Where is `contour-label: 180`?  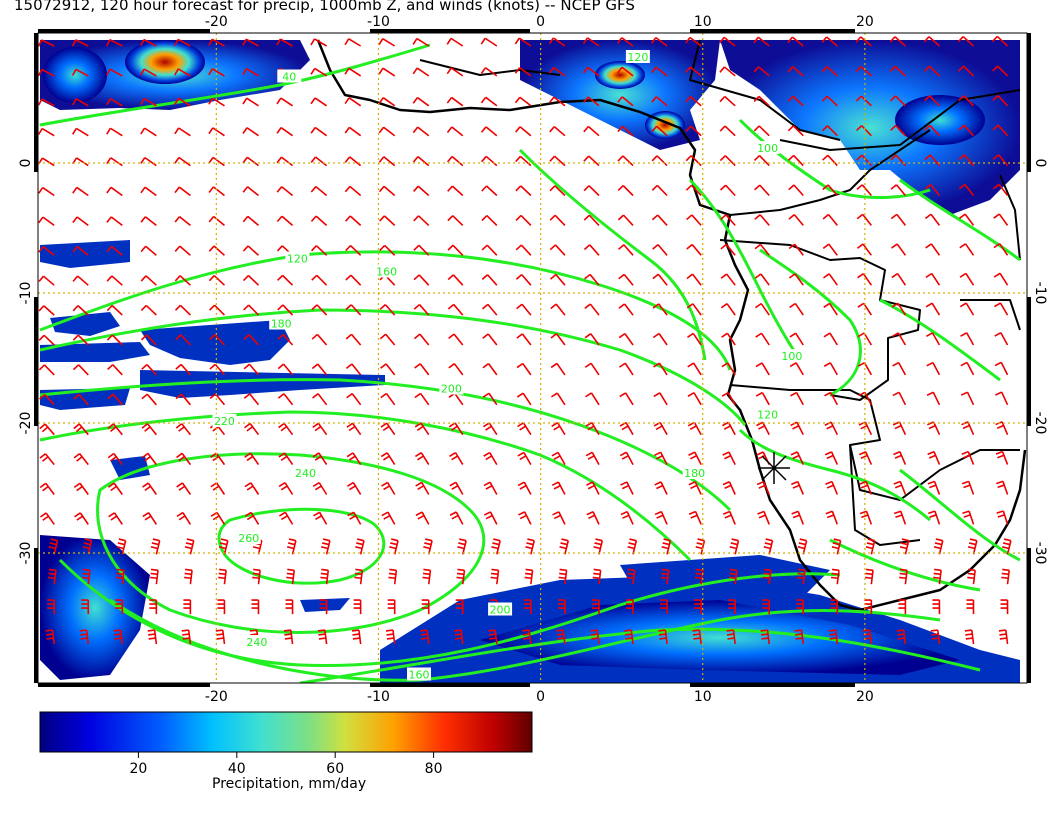
contour-label: 180 is located at coordinates (694, 473).